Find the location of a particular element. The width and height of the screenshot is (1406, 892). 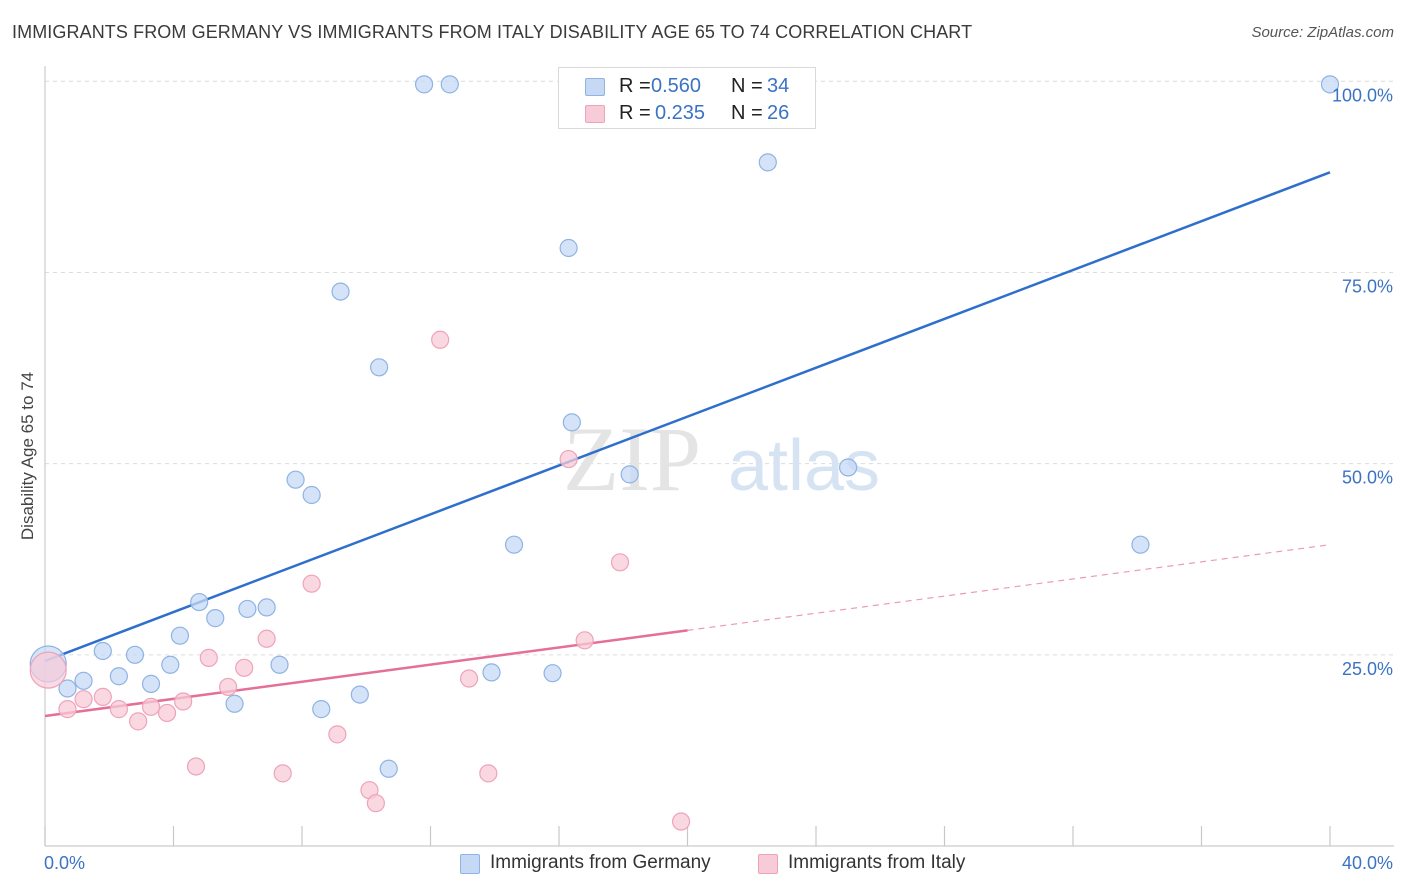

y-tick-label: 25.0% is located at coordinates (1367, 669).